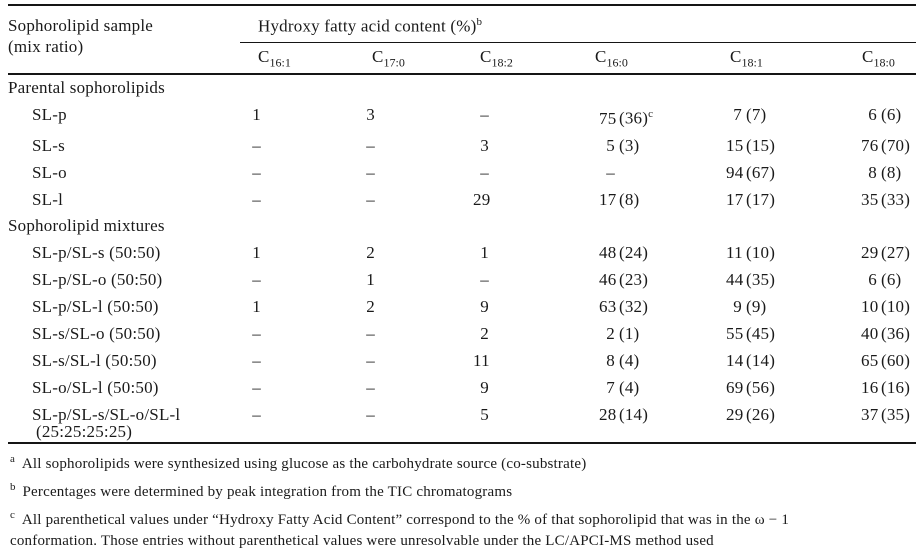 The height and width of the screenshot is (552, 924). I want to click on sample-name-line1: SL-p/SL-l (50:50), so click(95, 306).